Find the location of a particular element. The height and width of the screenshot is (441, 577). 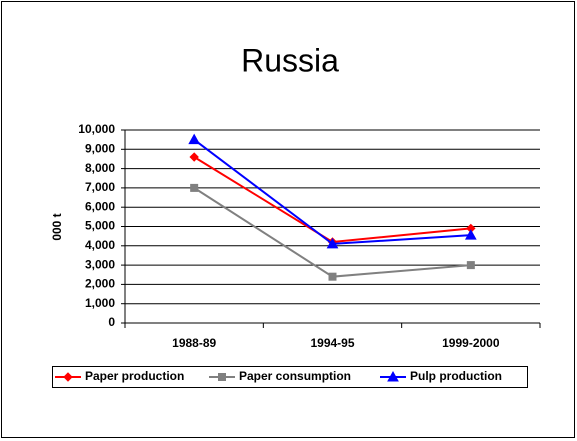

y-tick-label: 7,000 is located at coordinates (100, 187).